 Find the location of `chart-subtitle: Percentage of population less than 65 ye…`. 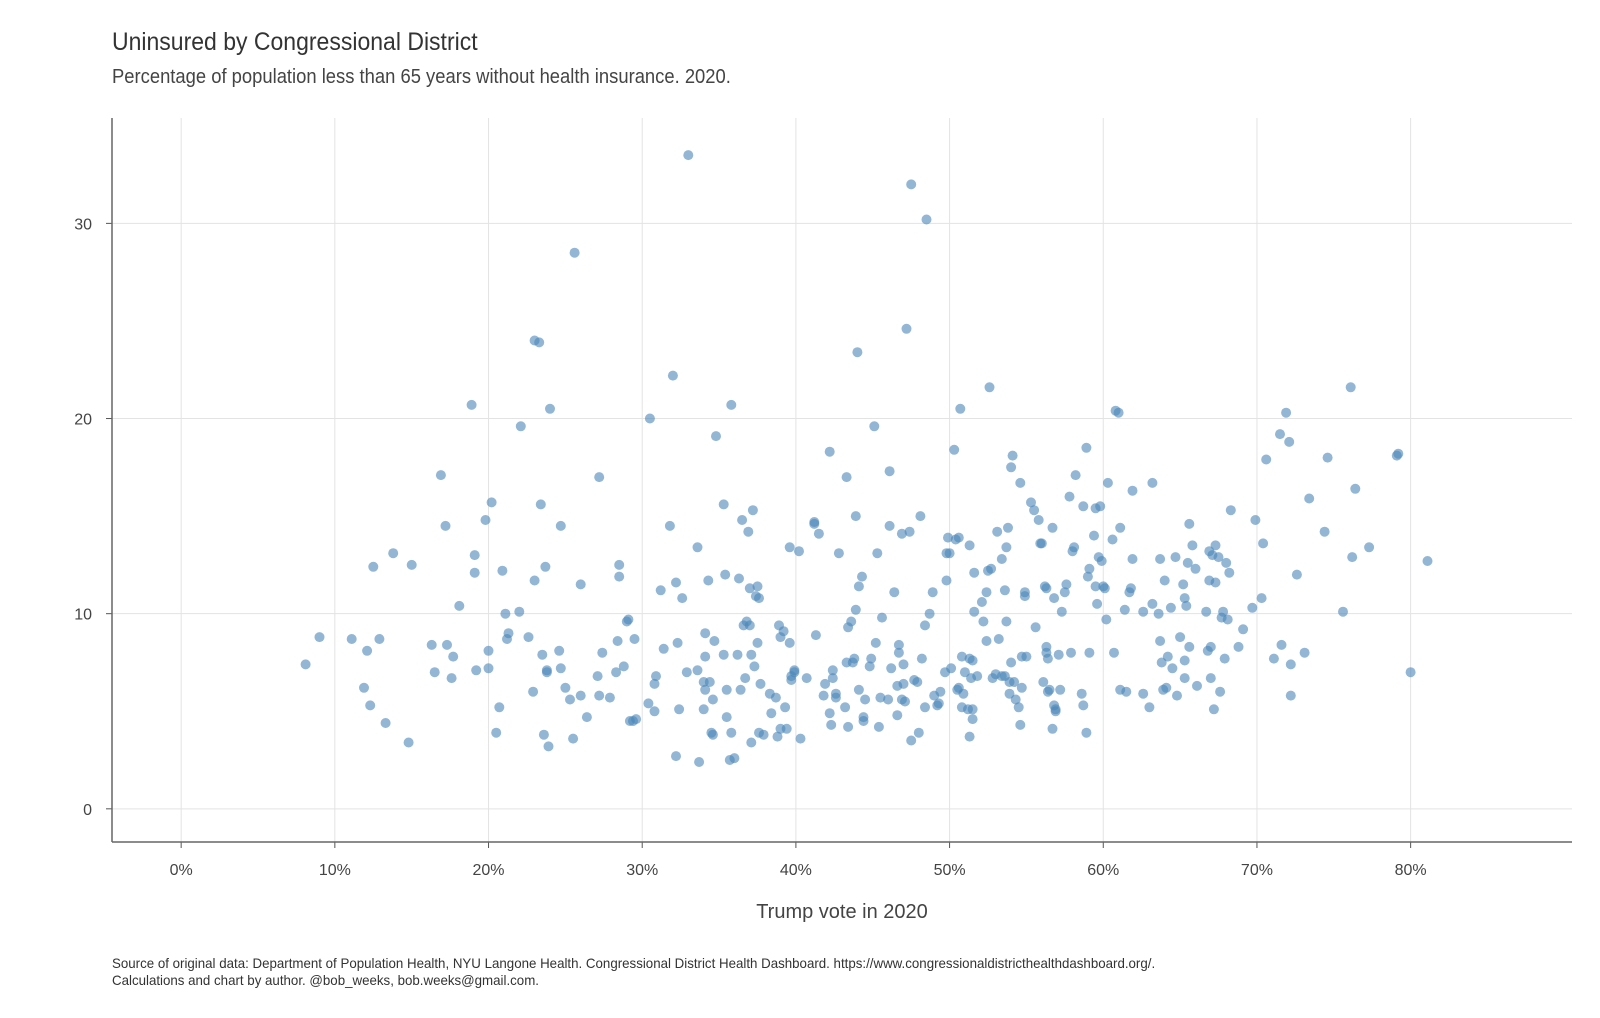

chart-subtitle: Percentage of population less than 65 ye… is located at coordinates (421, 77).